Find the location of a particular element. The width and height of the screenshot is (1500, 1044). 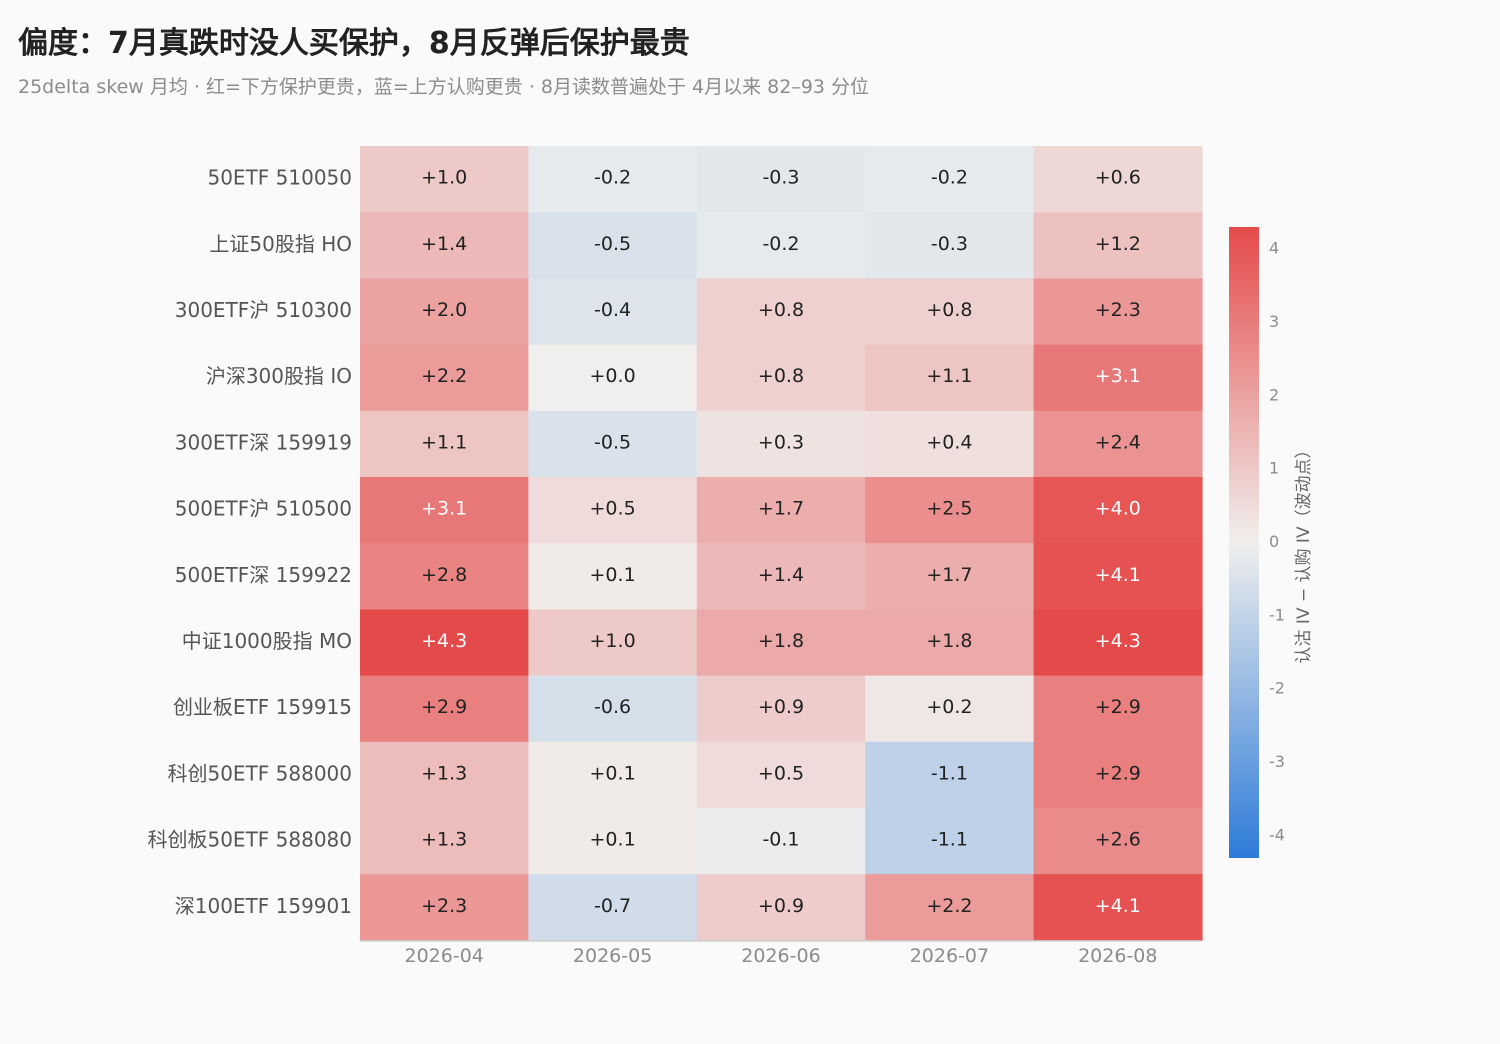

colorbar-tick-label: 4 is located at coordinates (1274, 248).